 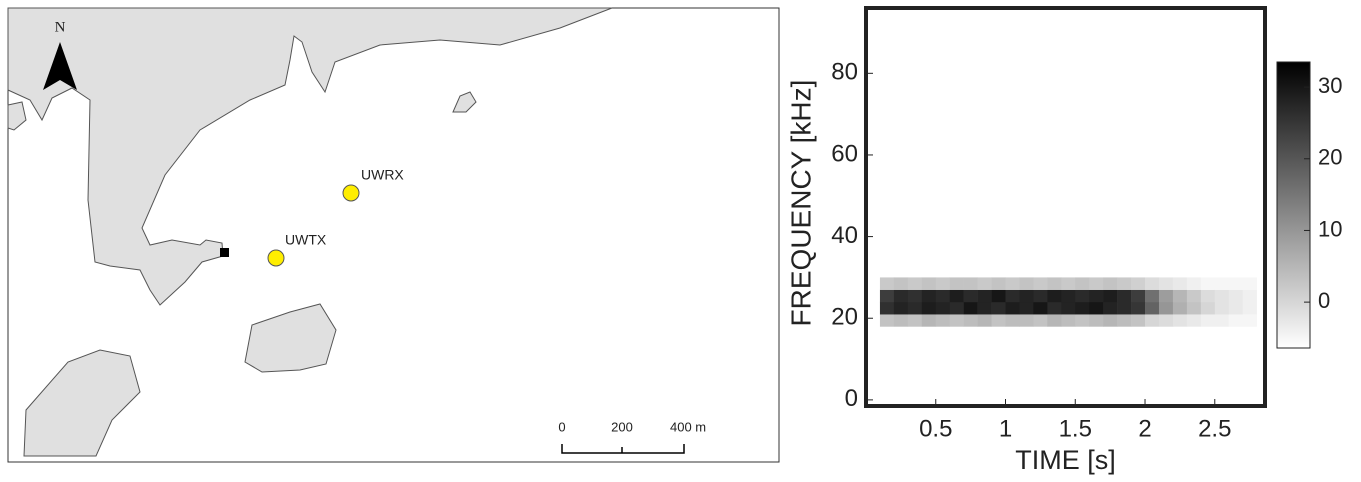 What do you see at coordinates (844, 72) in the screenshot?
I see `y-tick-label: 80` at bounding box center [844, 72].